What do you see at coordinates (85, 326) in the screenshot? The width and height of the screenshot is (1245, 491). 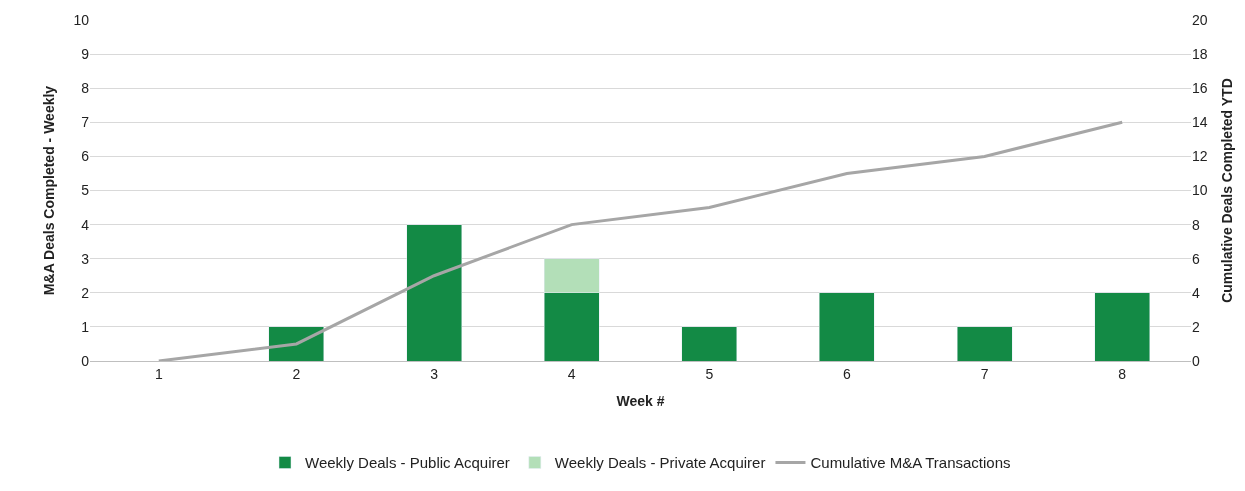 I see `y-tick-label: 1` at bounding box center [85, 326].